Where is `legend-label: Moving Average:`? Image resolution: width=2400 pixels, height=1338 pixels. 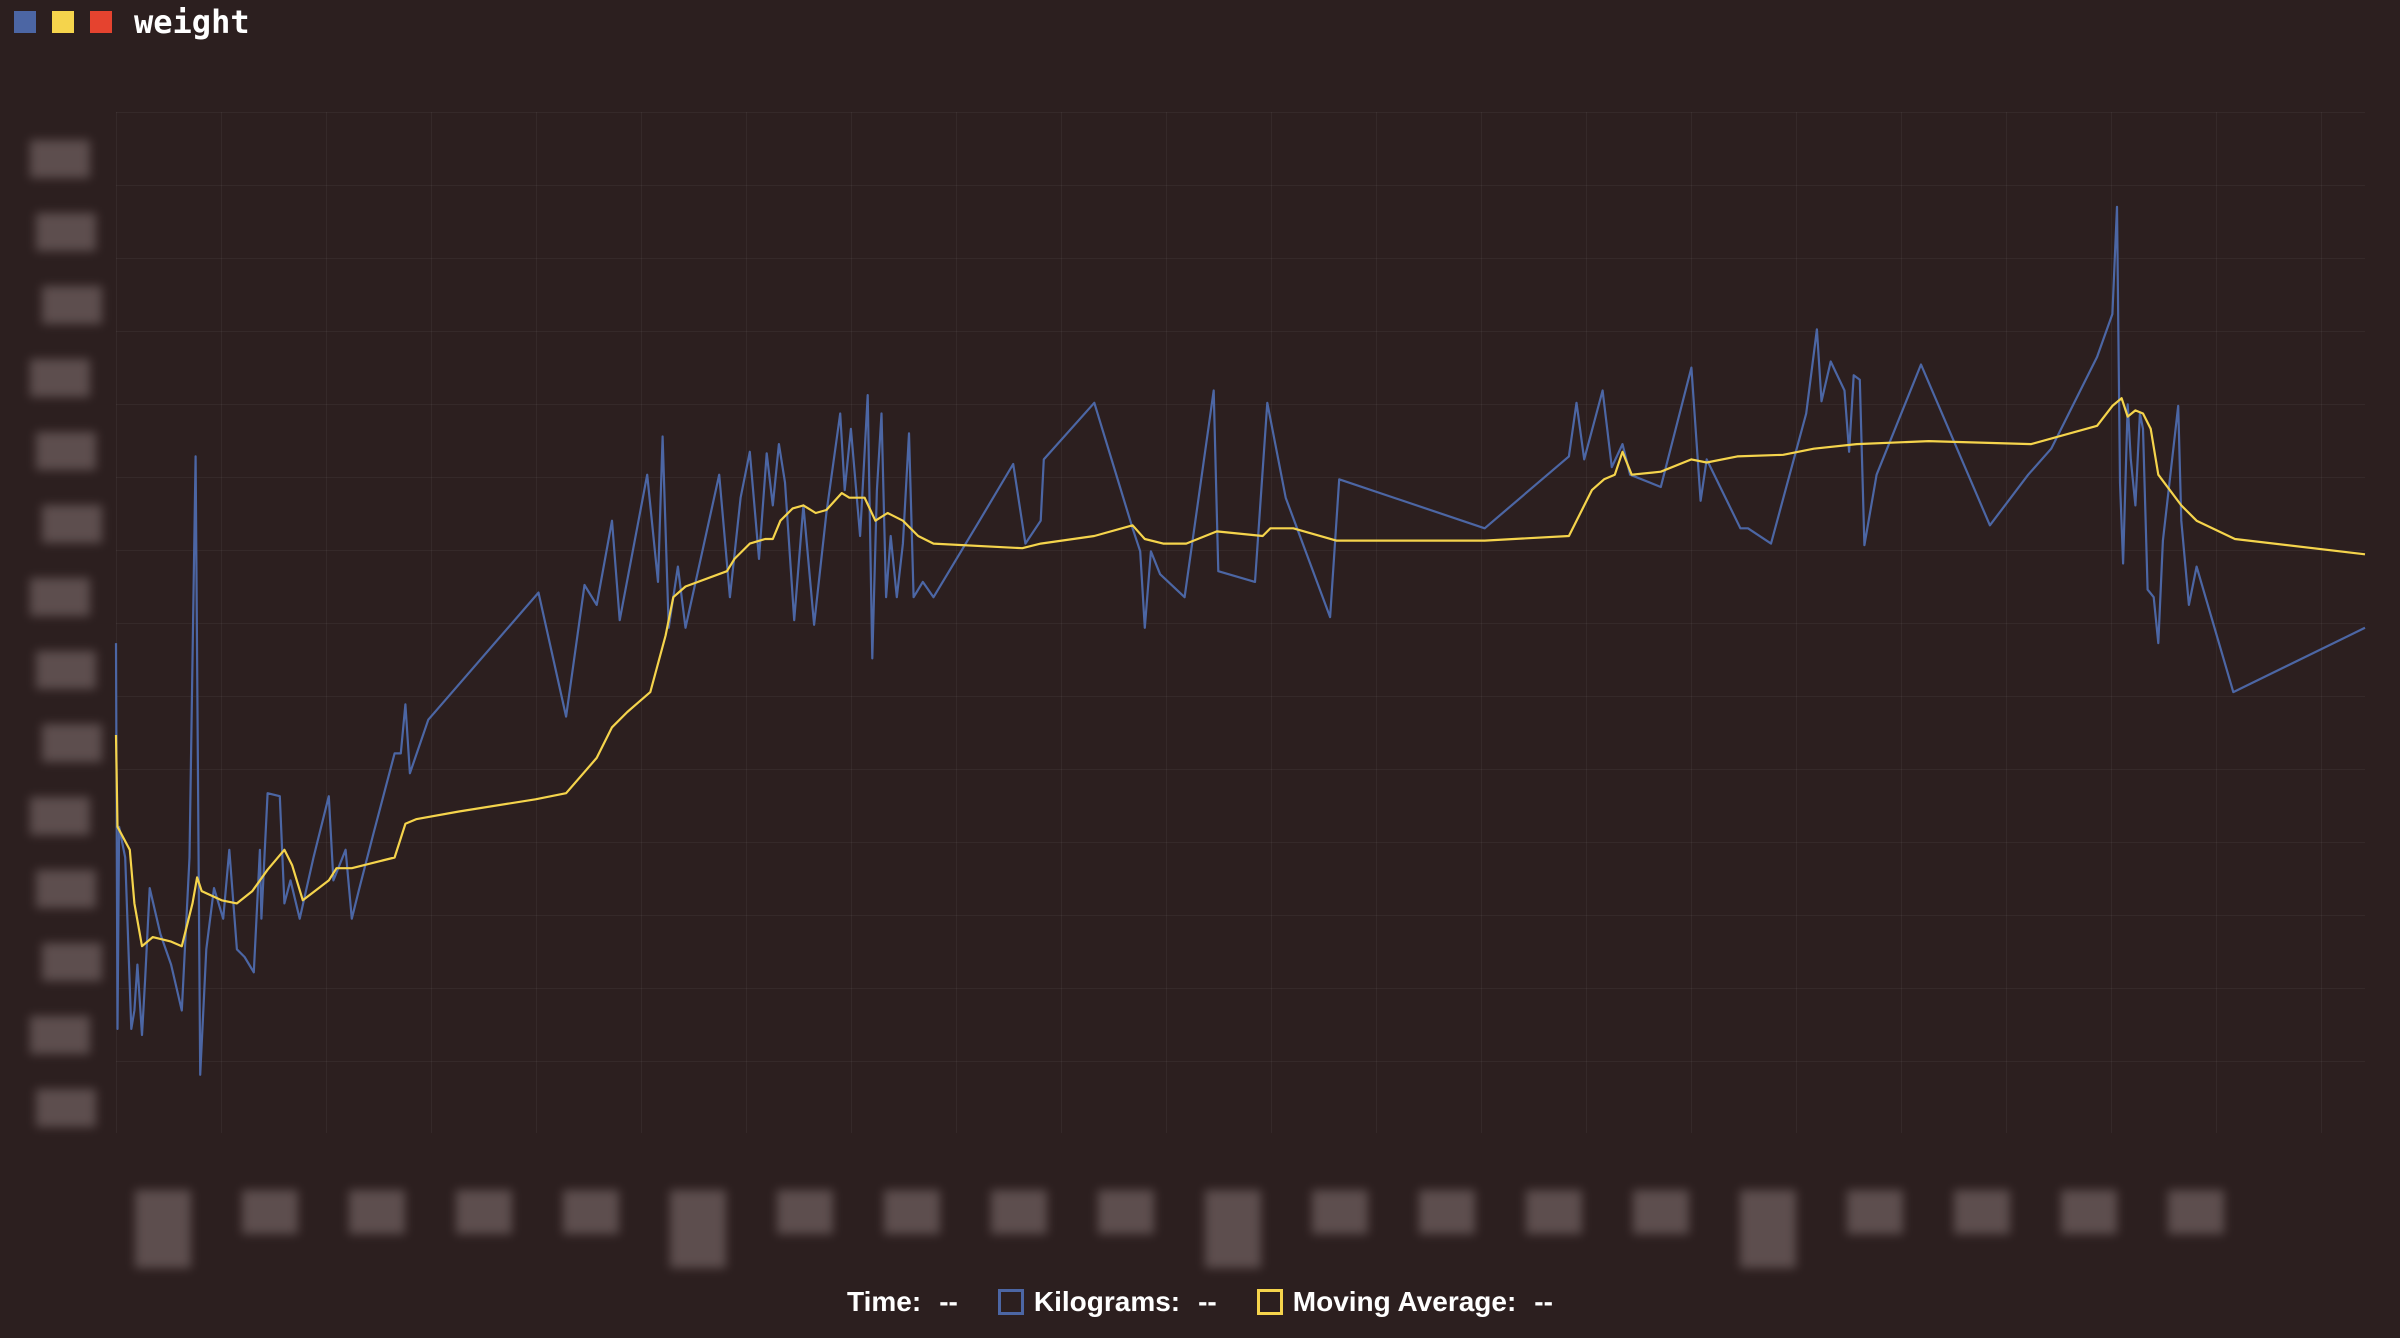
legend-label: Moving Average: is located at coordinates (1404, 1301).